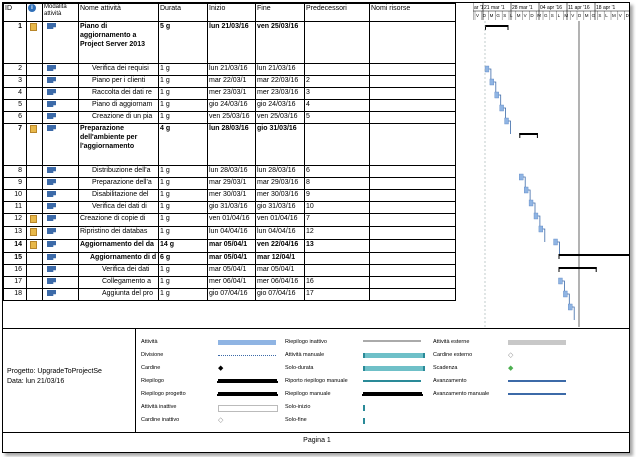  Describe the element at coordinates (118, 69) in the screenshot. I see `task-name: Verifica dei requisi` at that location.